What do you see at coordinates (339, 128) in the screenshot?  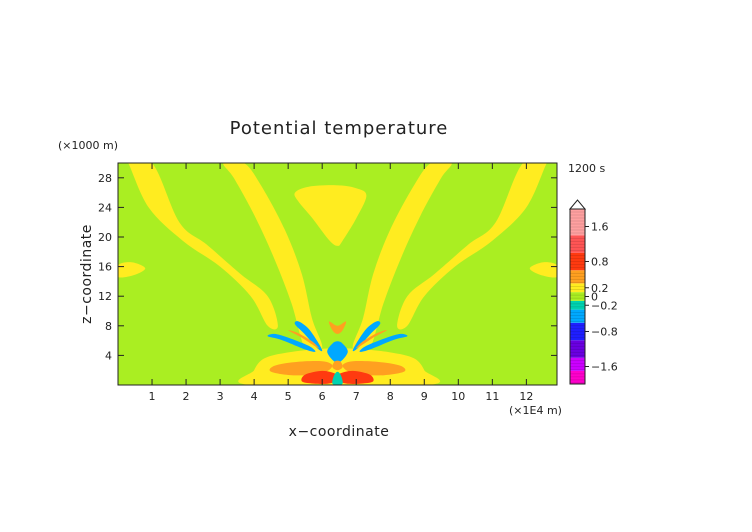 I see `chart-title: Potential temperature` at bounding box center [339, 128].